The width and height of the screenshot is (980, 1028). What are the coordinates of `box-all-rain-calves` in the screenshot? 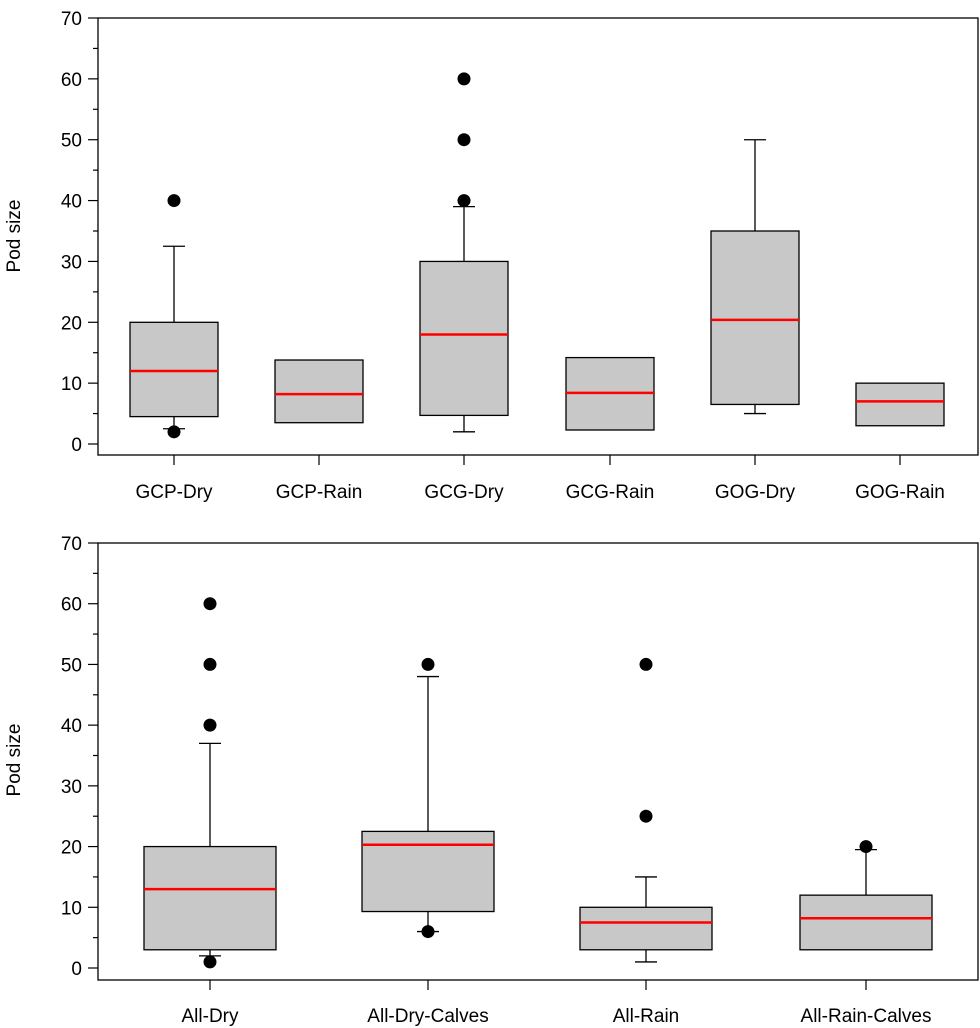 It's located at (866, 895).